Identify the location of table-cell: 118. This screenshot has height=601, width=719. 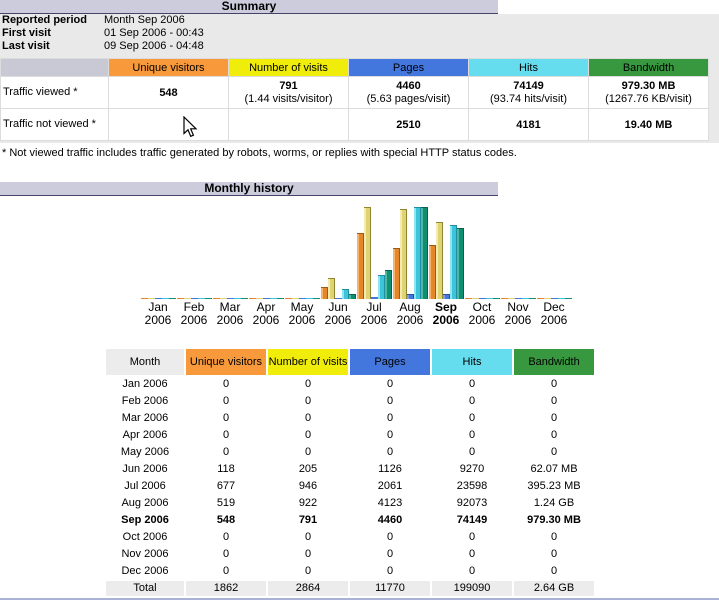
(226, 469).